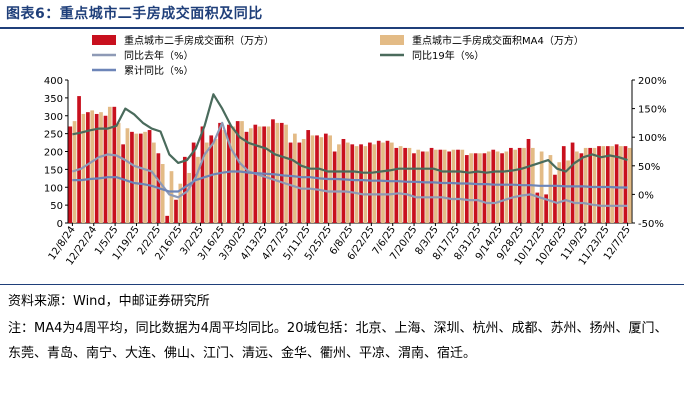 The width and height of the screenshot is (684, 406). I want to click on y2-tick-label: 100%, so click(652, 138).